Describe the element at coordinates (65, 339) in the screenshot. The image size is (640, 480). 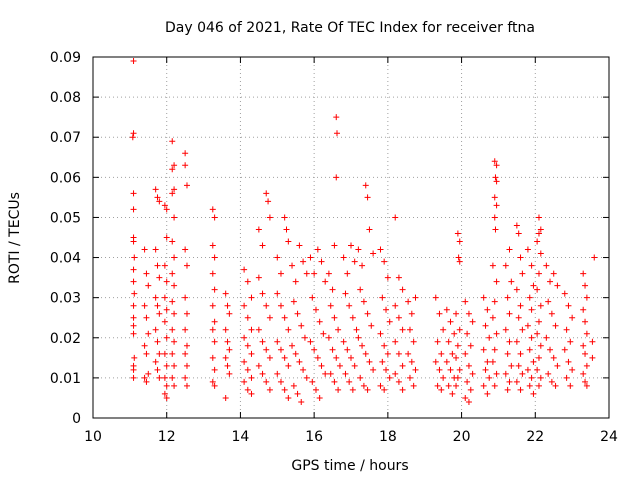
I see `y-tick-label: 0.02` at that location.